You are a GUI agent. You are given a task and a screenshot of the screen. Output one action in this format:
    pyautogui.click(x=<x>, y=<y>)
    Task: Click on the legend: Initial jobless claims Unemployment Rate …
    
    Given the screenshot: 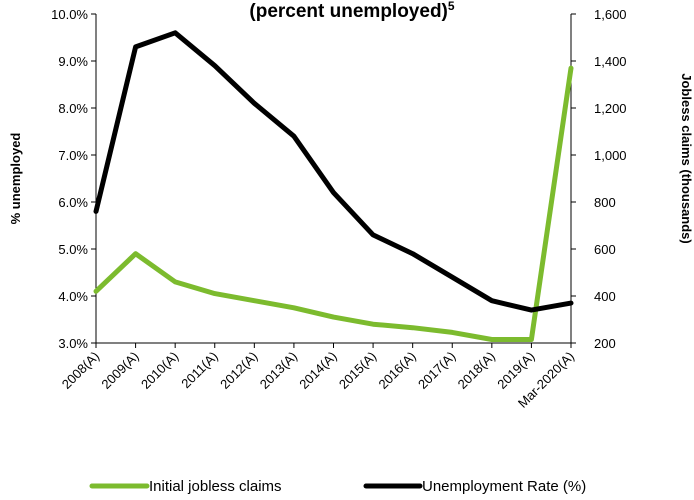 What is the action you would take?
    pyautogui.click(x=337, y=486)
    